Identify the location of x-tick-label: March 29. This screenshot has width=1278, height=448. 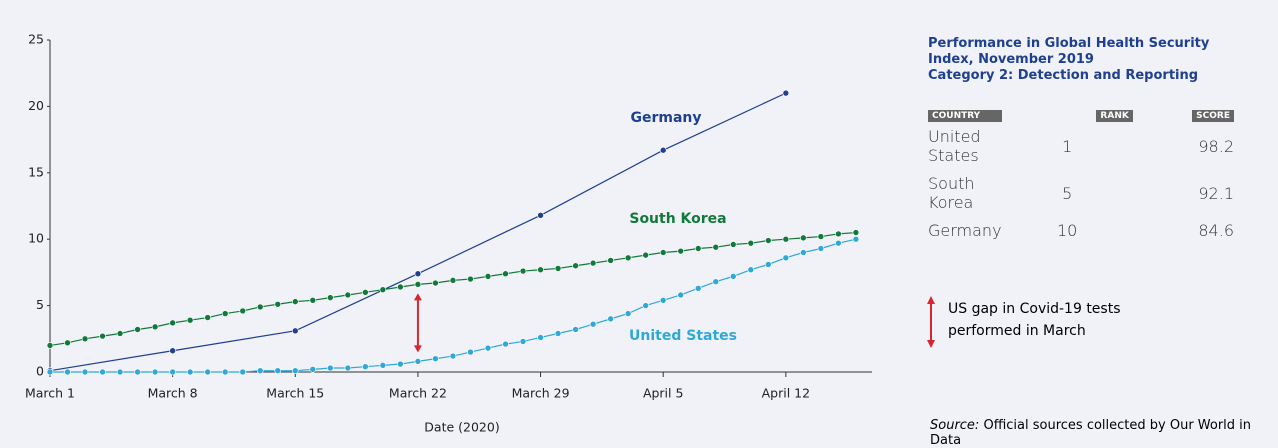
(541, 393).